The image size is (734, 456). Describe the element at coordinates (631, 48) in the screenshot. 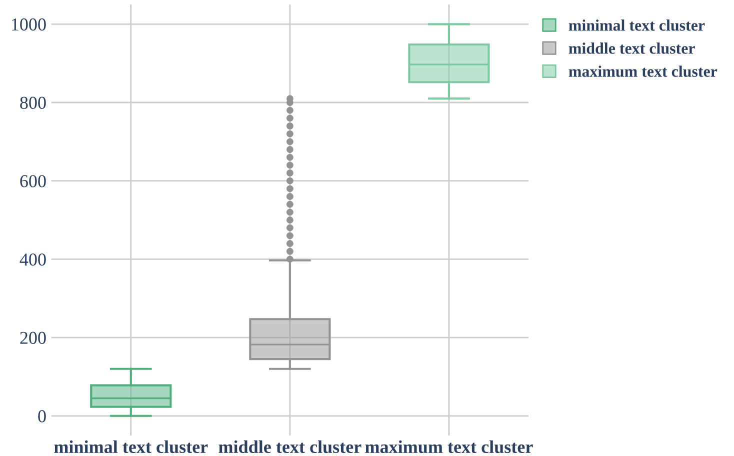

I see `legend-label: middle text cluster` at that location.